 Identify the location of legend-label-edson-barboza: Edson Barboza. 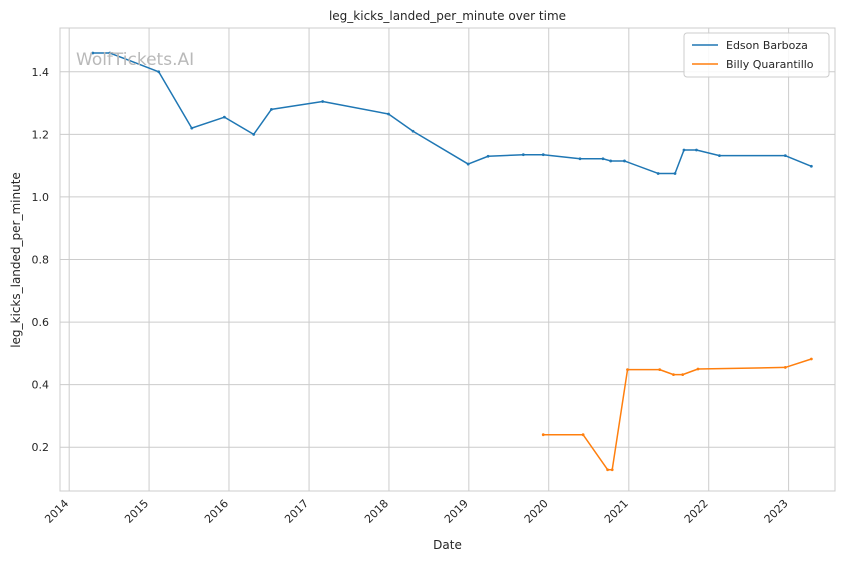
(767, 45).